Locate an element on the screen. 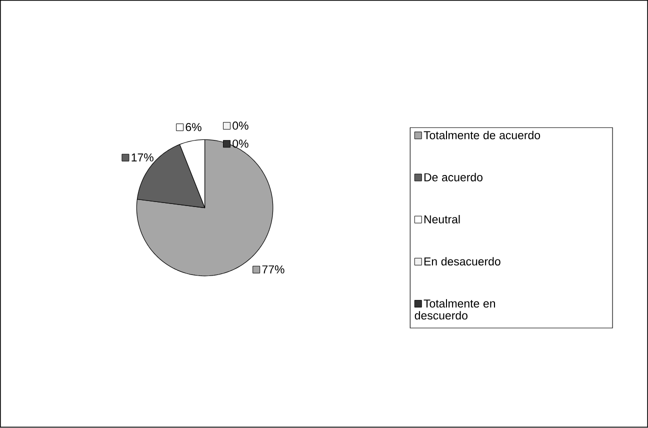 This screenshot has height=428, width=648. data-label: 17% is located at coordinates (143, 158).